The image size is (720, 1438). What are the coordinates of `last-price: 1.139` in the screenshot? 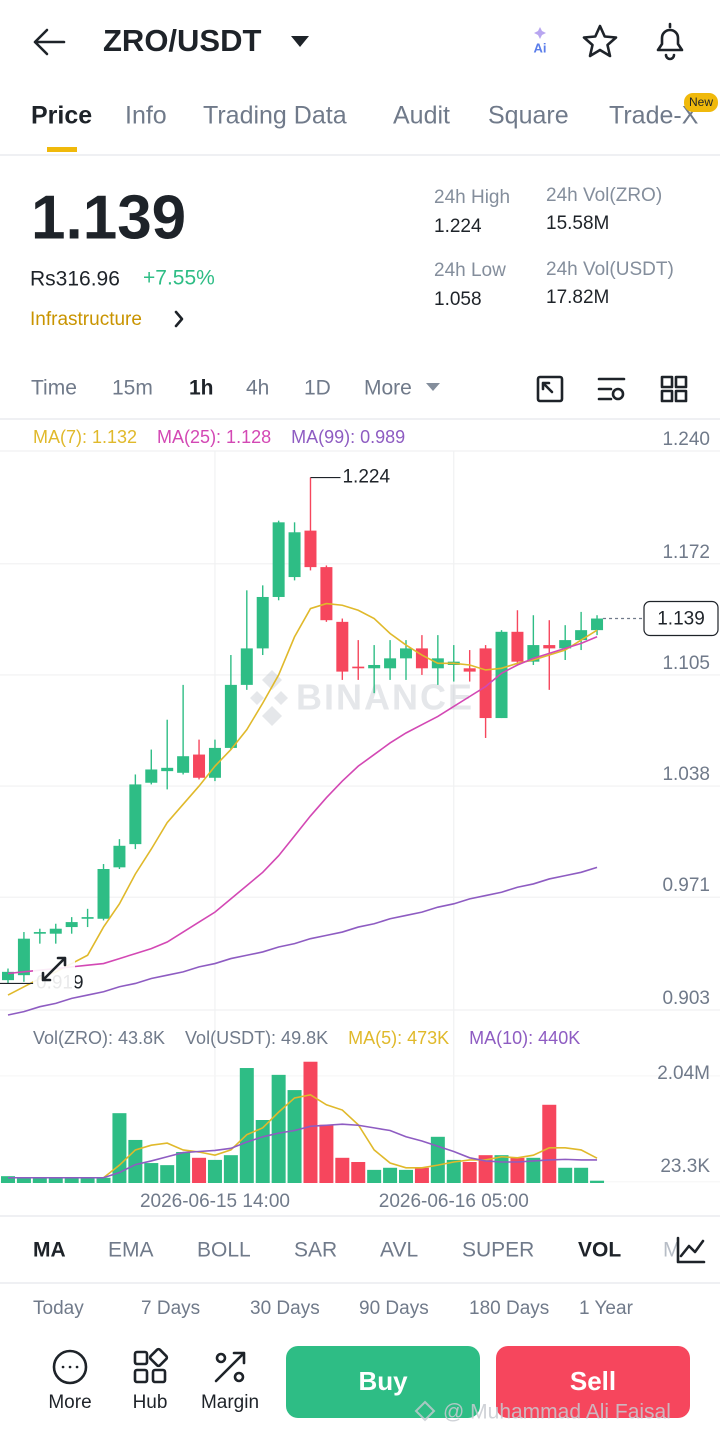 It's located at (108, 217).